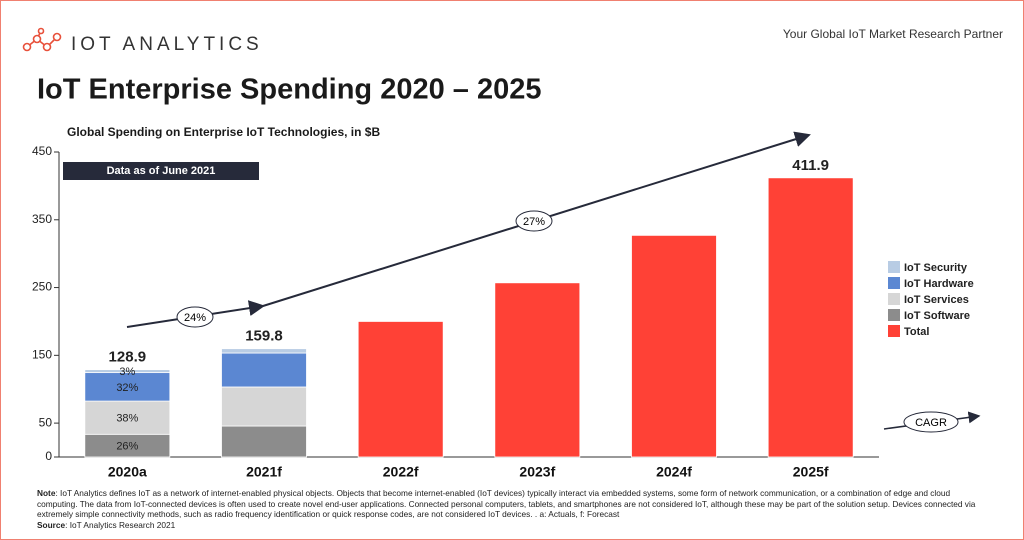  Describe the element at coordinates (811, 472) in the screenshot. I see `x-tick-label: 2025f` at that location.